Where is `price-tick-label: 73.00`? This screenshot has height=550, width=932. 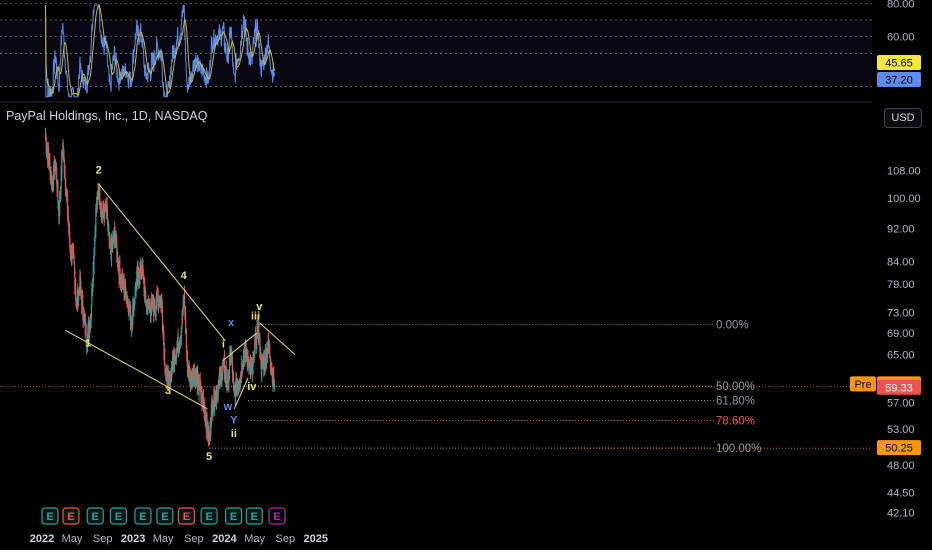 price-tick-label: 73.00 is located at coordinates (901, 314).